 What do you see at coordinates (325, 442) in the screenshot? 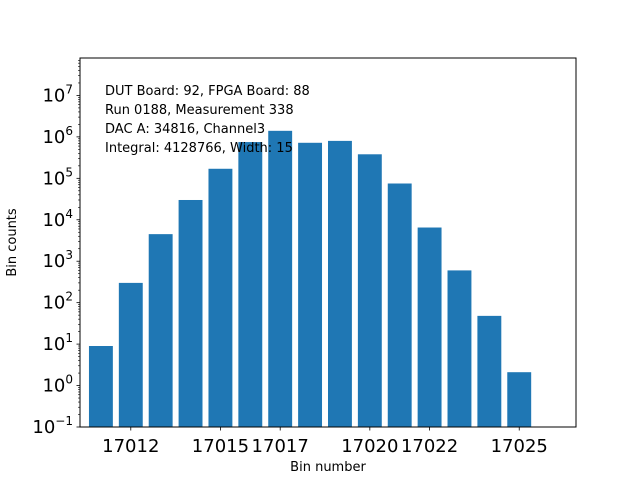
I see `x-axis-ticks: 17012 17015 17017 17020 17022 17025` at bounding box center [325, 442].